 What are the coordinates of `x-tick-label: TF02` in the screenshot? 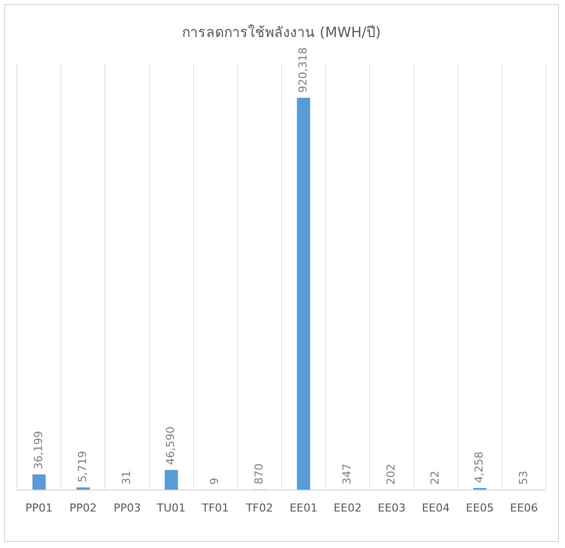 It's located at (258, 507).